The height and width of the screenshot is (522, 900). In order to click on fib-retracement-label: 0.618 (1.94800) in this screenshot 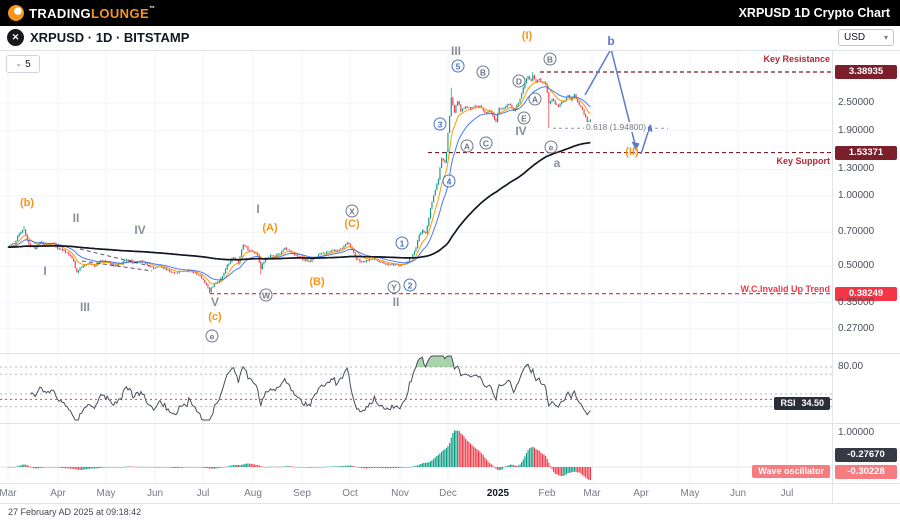, I will do `click(616, 127)`.